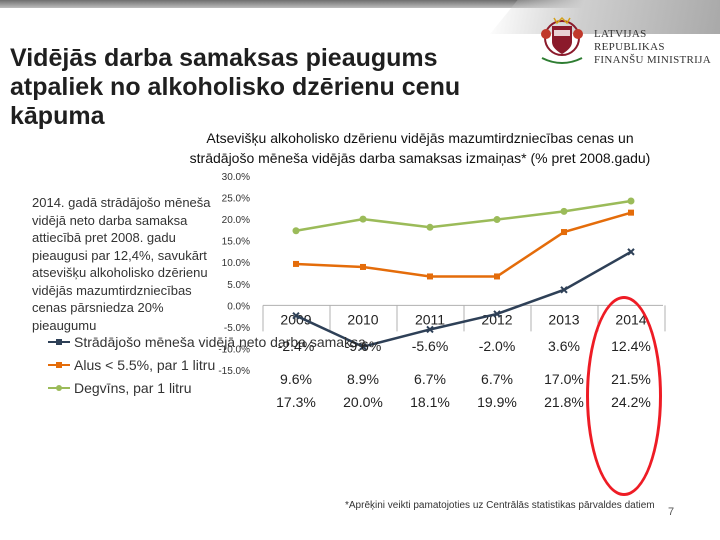 The height and width of the screenshot is (540, 720). I want to click on y-tick-label: 20.0%, so click(236, 220).